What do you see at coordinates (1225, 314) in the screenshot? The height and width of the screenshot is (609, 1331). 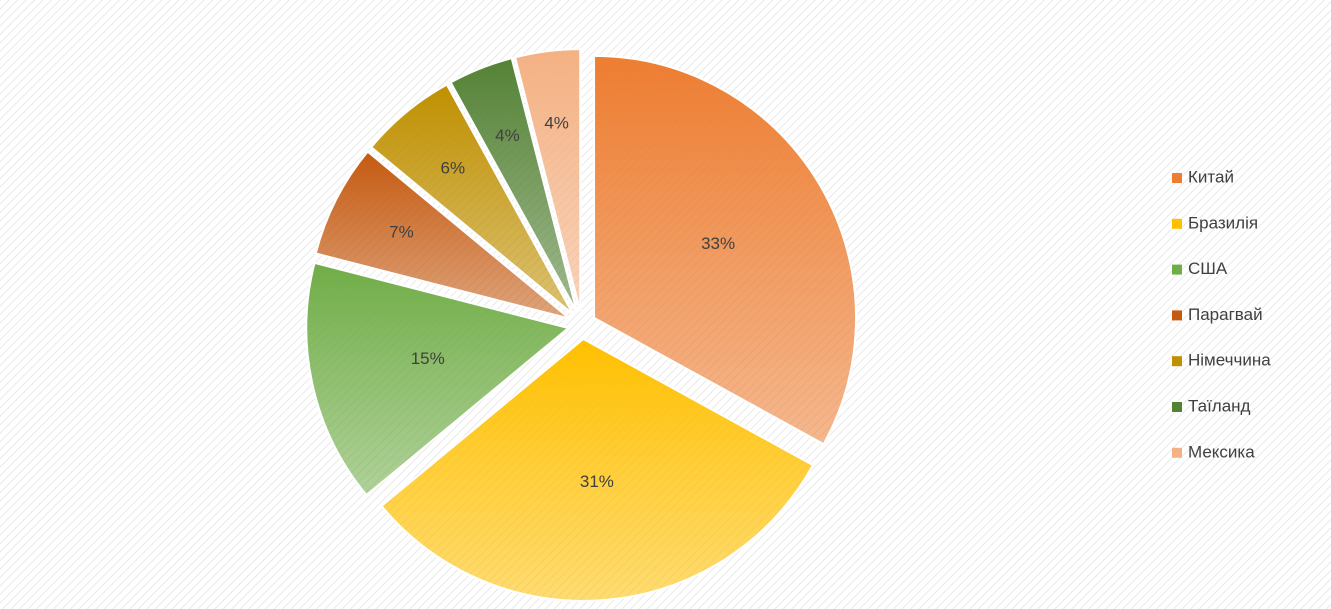 I see `legend-label: Парагвай` at bounding box center [1225, 314].